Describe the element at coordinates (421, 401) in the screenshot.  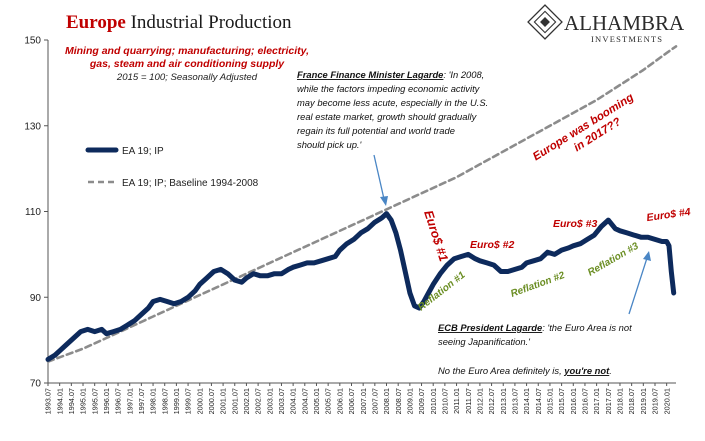
I see `x-tick-label: 2009.07` at that location.